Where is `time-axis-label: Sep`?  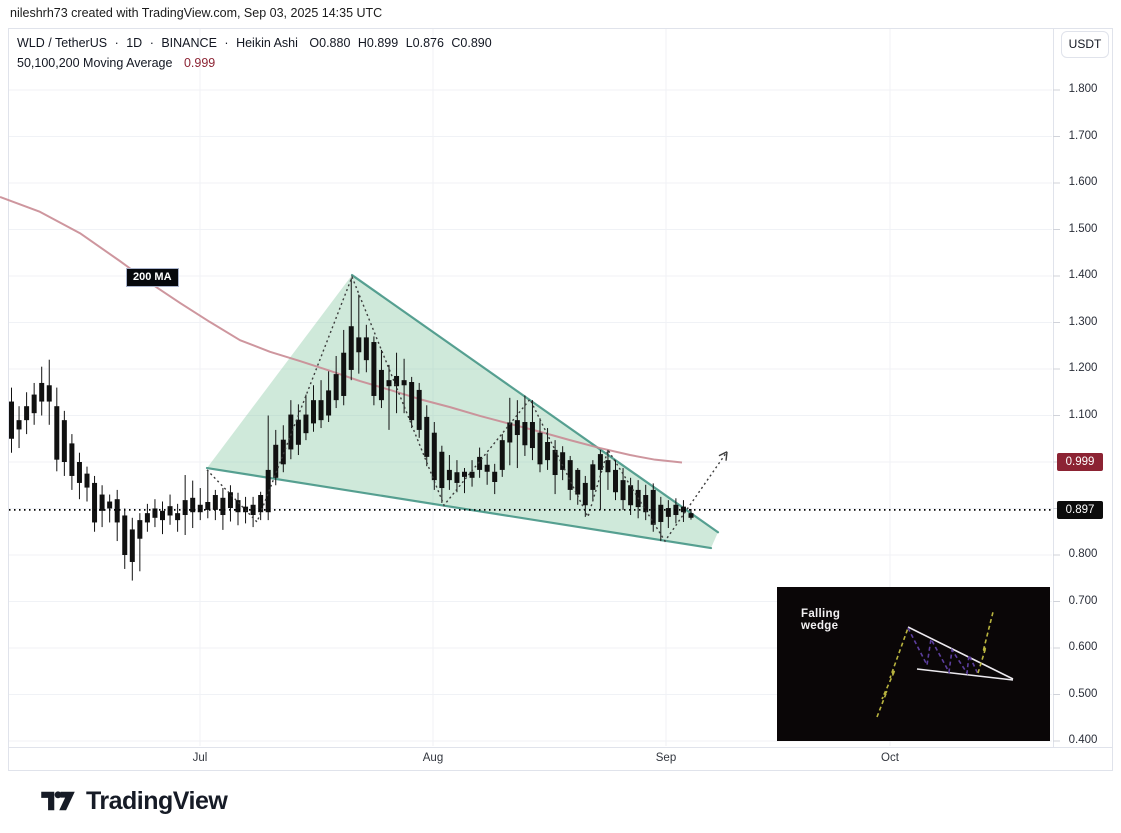
time-axis-label: Sep is located at coordinates (666, 758).